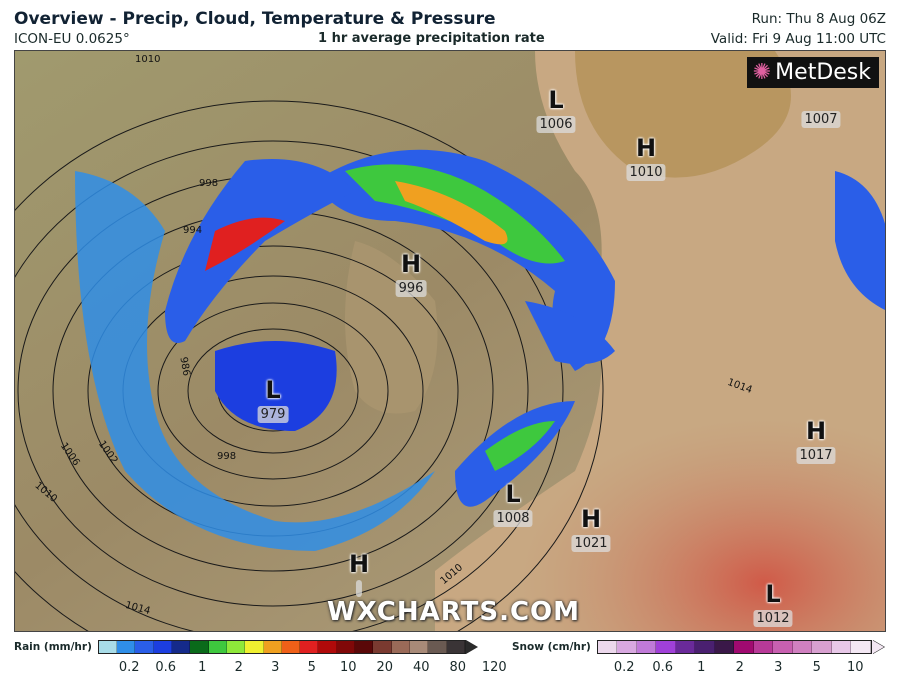 This screenshot has height=690, width=900. I want to click on snow-legend-label: Snow (cm/hr), so click(551, 647).